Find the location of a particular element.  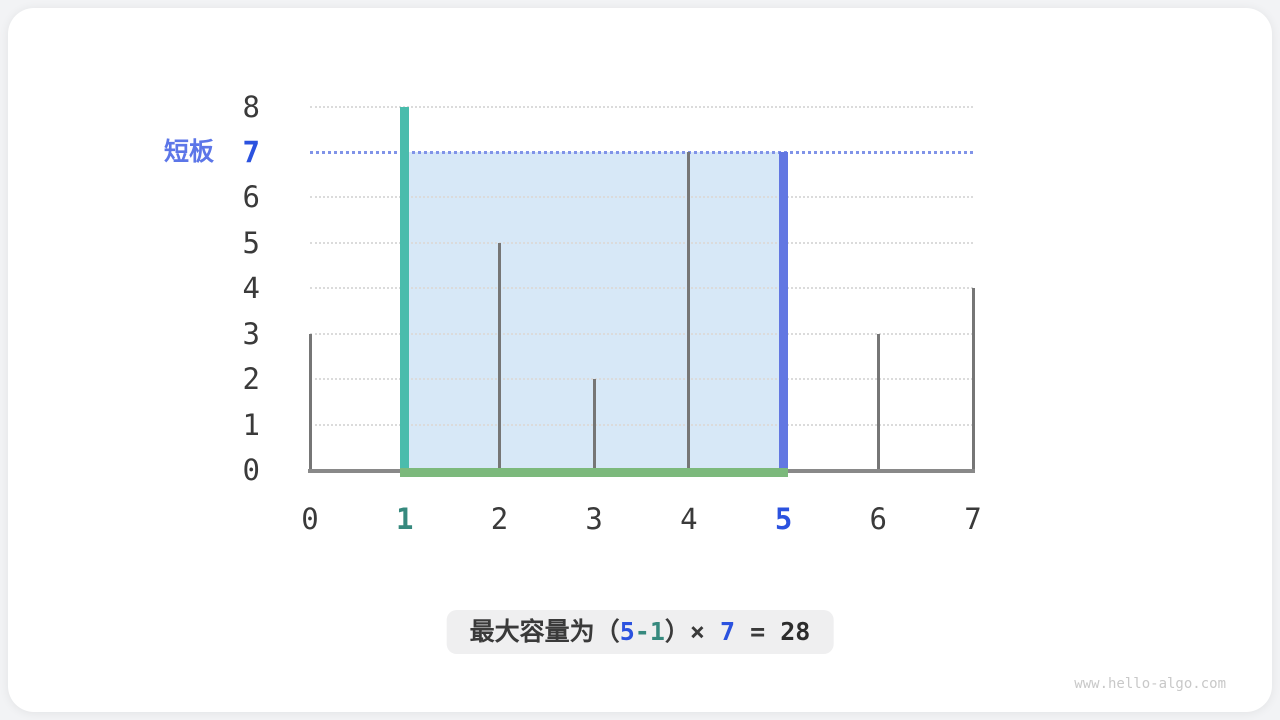

x-tick-label: 2 is located at coordinates (499, 519).